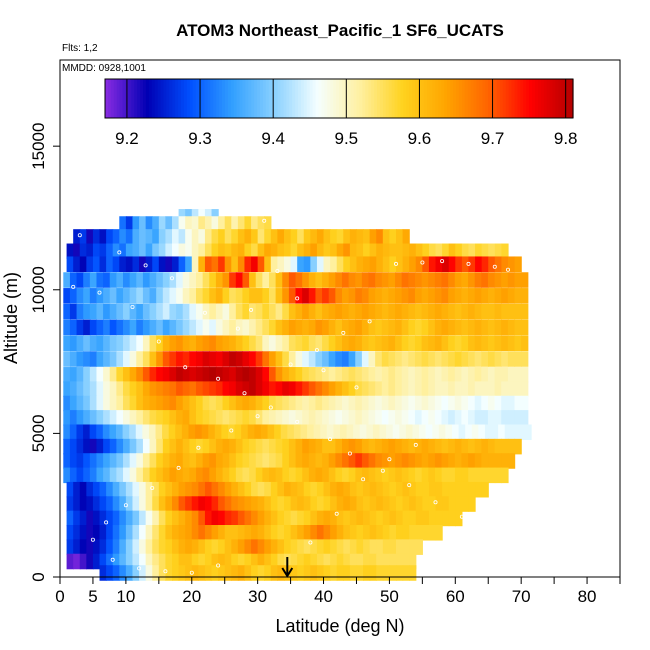 The height and width of the screenshot is (650, 650). What do you see at coordinates (323, 596) in the screenshot?
I see `x-tick-label: 40` at bounding box center [323, 596].